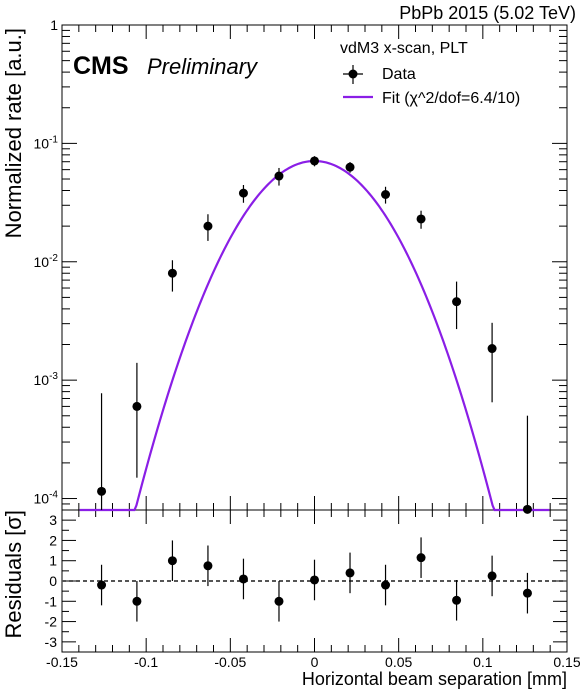 The width and height of the screenshot is (580, 690). What do you see at coordinates (53, 561) in the screenshot?
I see `residual-y-tick-label: 1` at bounding box center [53, 561].